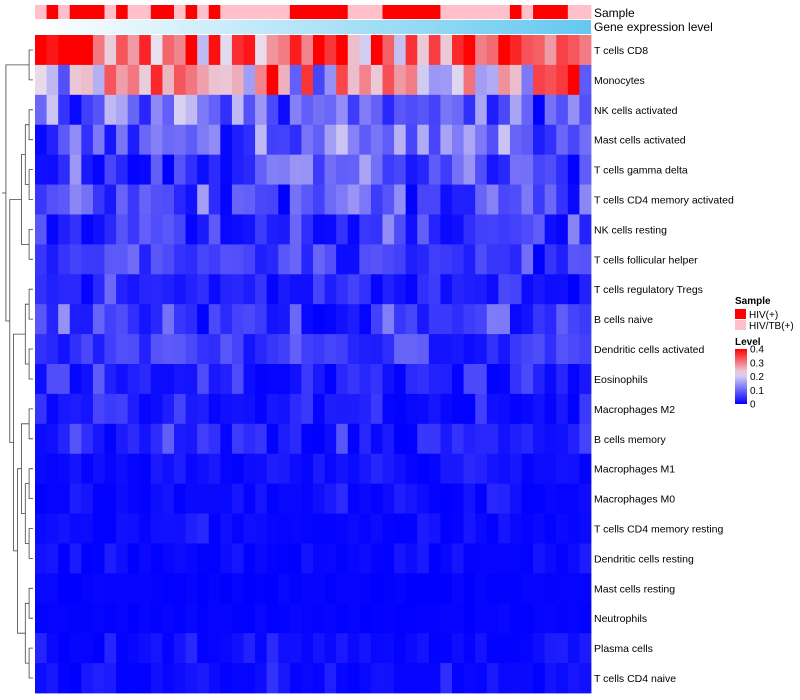 Image resolution: width=800 pixels, height=700 pixels. What do you see at coordinates (623, 320) in the screenshot?
I see `row-label: B cells naive` at bounding box center [623, 320].